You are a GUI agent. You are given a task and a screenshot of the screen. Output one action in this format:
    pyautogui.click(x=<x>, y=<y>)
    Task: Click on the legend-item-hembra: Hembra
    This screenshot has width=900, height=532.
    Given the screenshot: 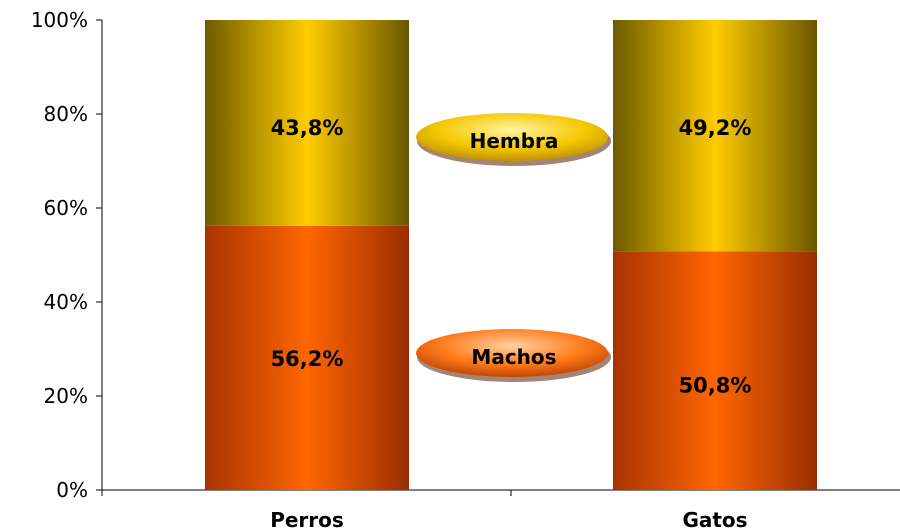 What is the action you would take?
    pyautogui.click(x=513, y=139)
    